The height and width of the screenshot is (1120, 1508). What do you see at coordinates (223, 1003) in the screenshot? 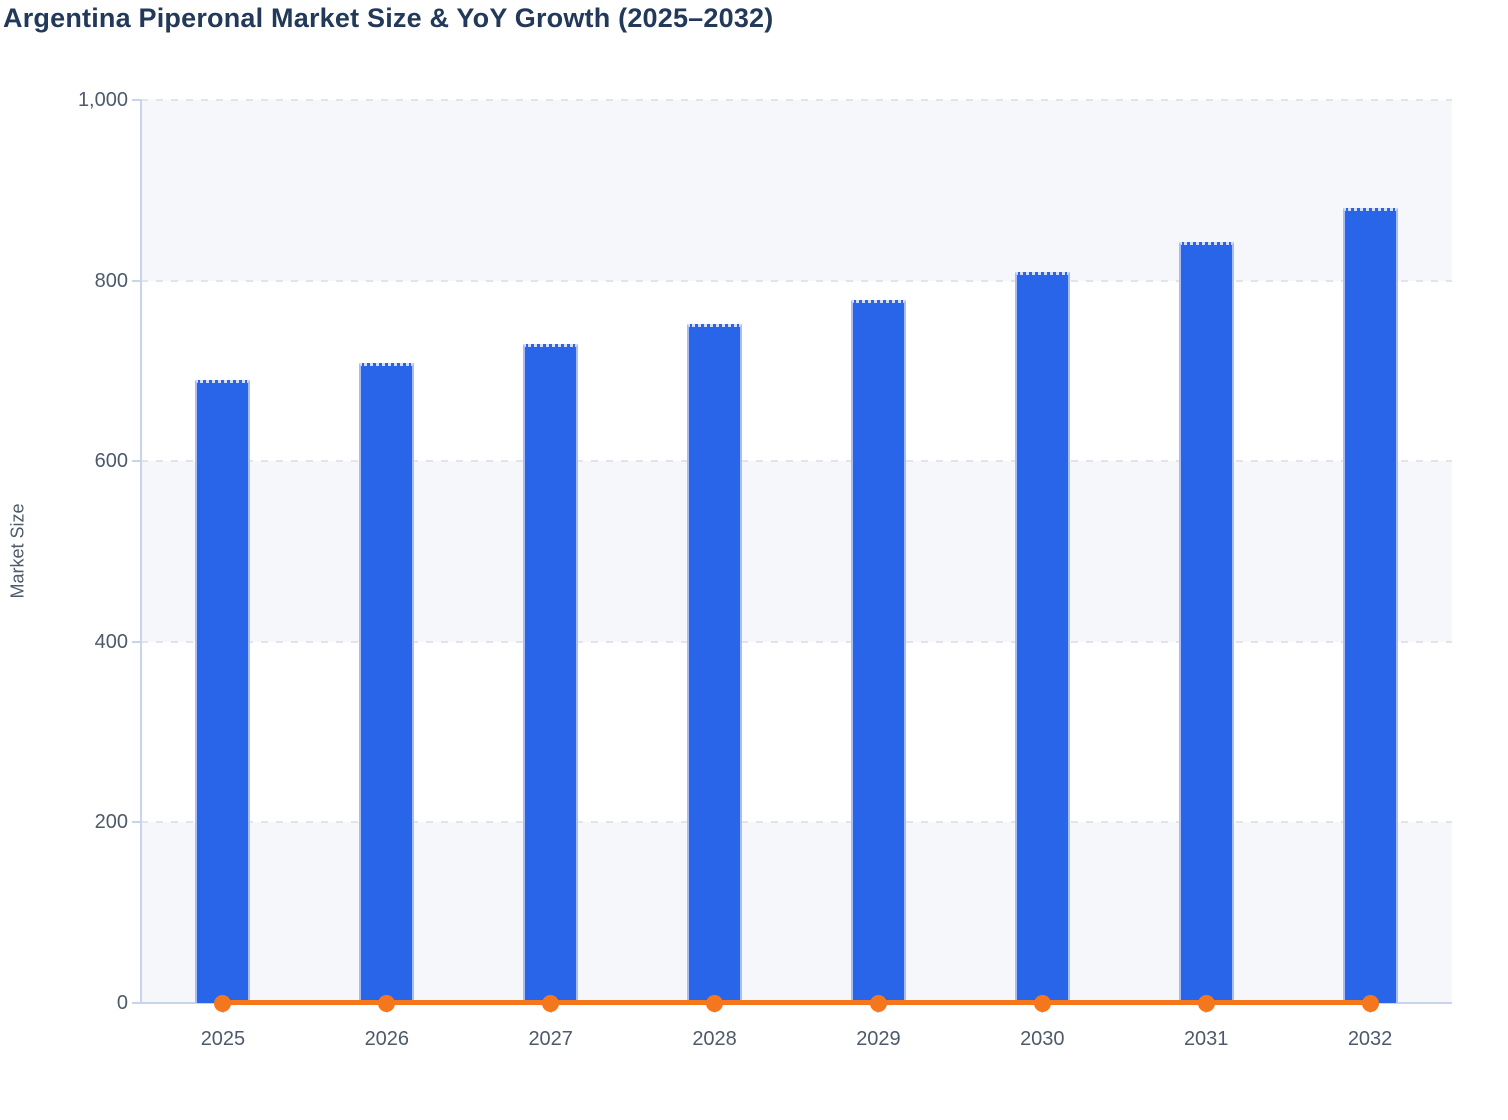
I see `yoy-growth-point-2025` at bounding box center [223, 1003].